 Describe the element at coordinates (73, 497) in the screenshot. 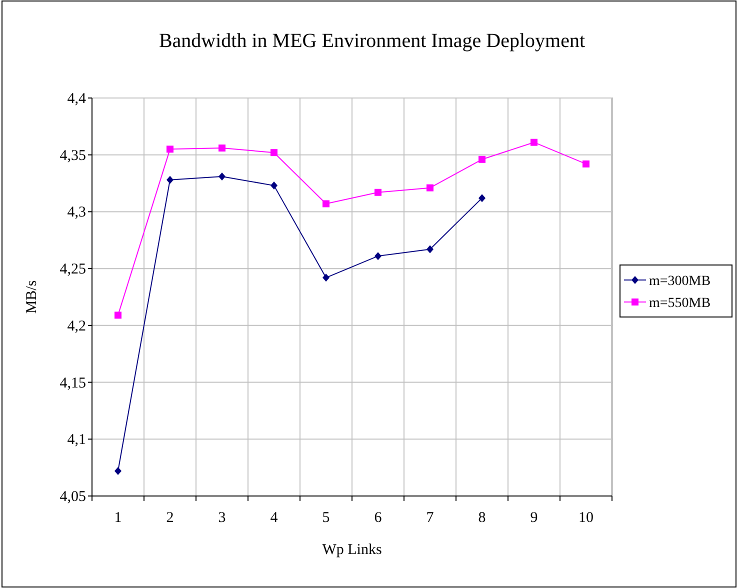

I see `y-tick-label: 4,05` at that location.